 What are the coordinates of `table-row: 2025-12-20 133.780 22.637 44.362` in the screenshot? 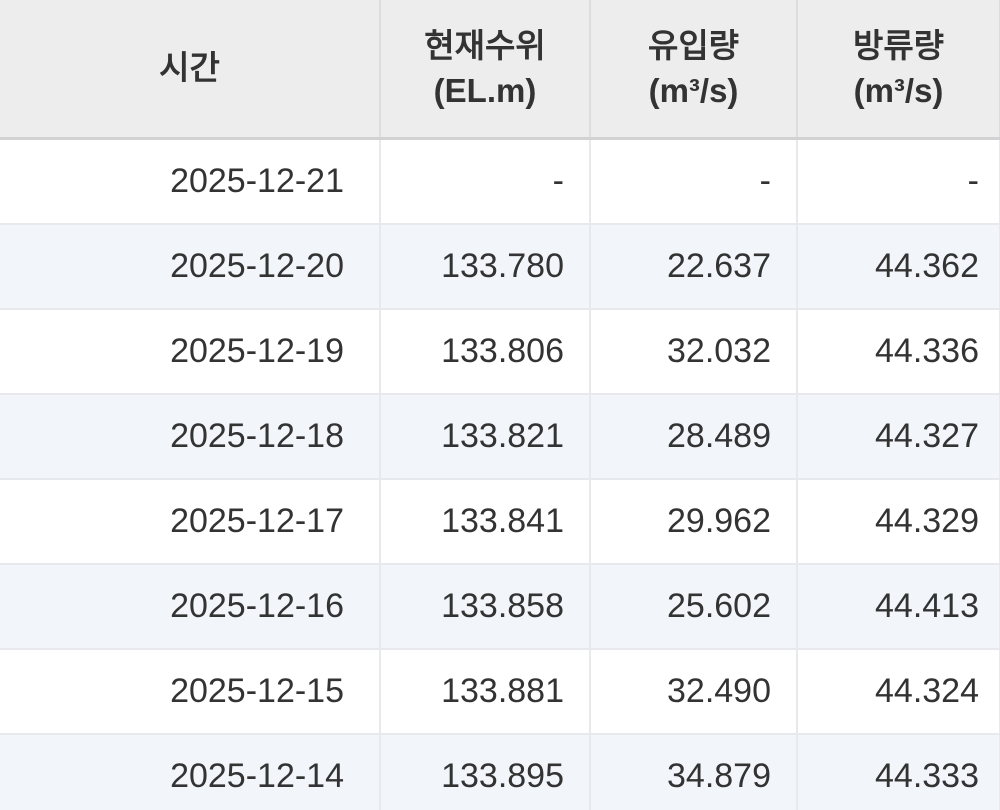 It's located at (500, 267).